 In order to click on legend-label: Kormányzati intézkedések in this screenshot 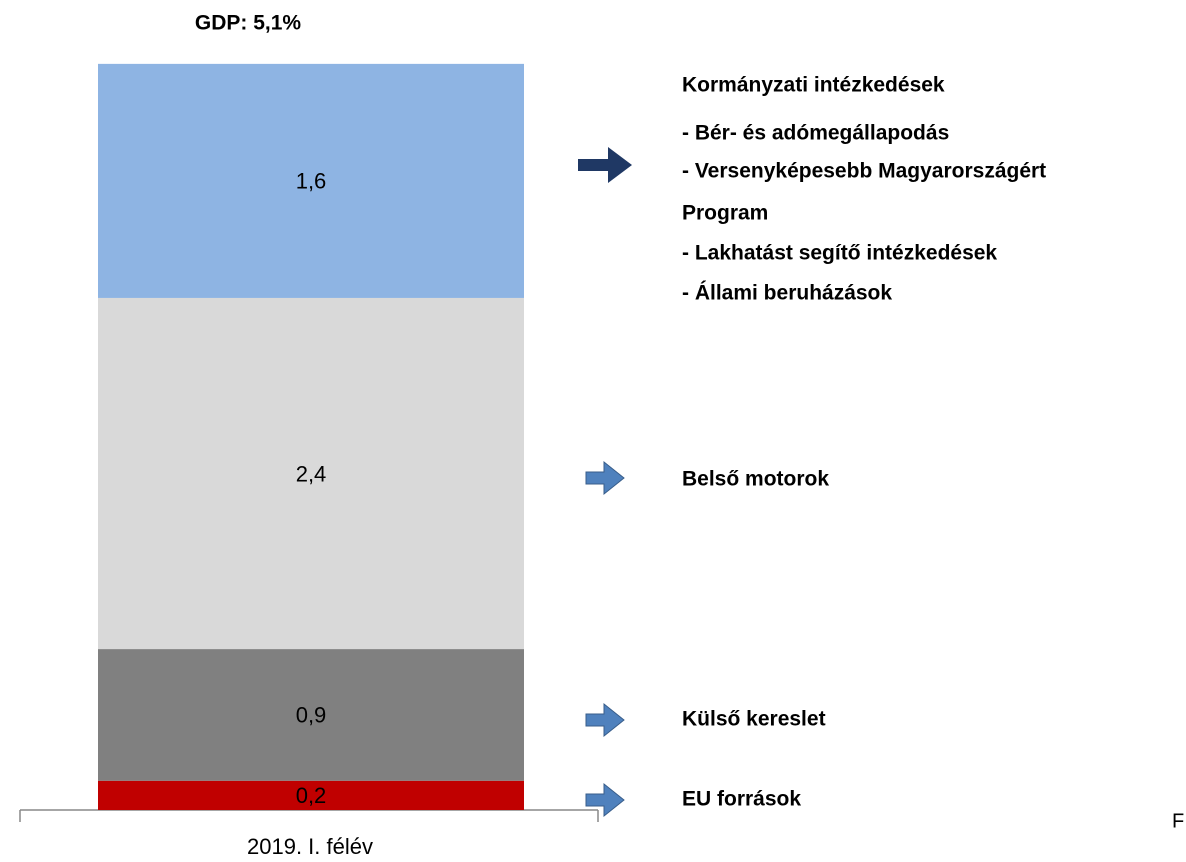, I will do `click(813, 85)`.